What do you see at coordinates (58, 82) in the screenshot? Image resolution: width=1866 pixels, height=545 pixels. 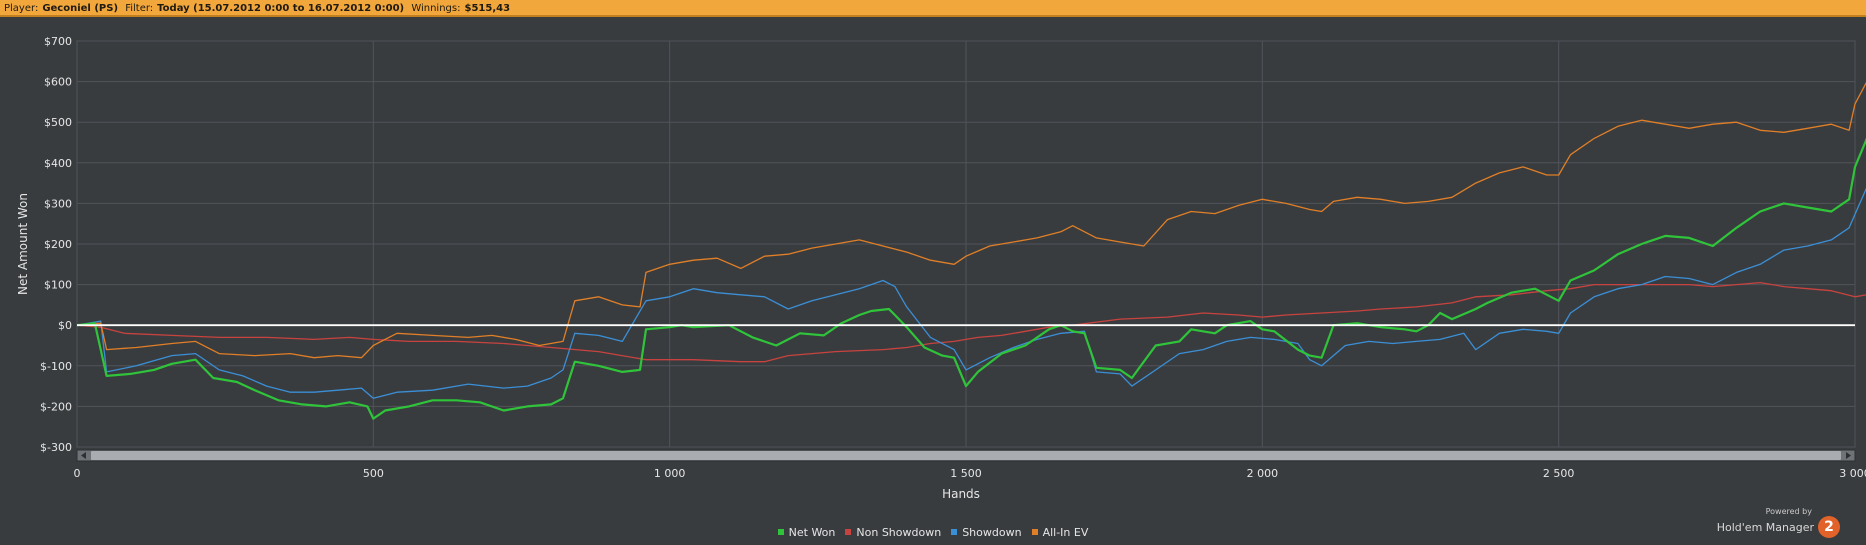 I see `y-tick-label: $600` at bounding box center [58, 82].